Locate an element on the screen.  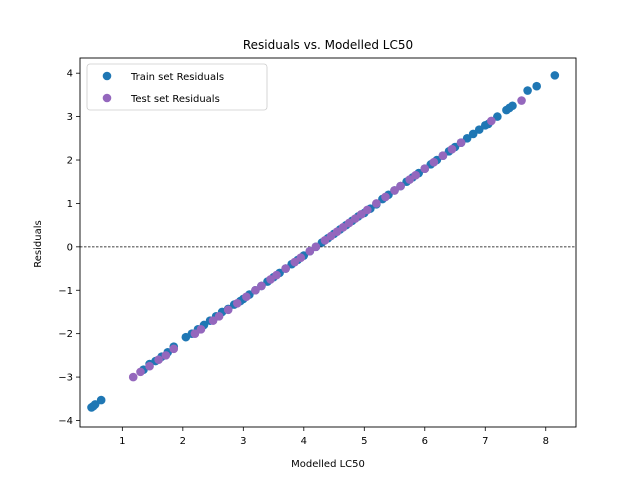
y-tick-label: 3 is located at coordinates (70, 117).